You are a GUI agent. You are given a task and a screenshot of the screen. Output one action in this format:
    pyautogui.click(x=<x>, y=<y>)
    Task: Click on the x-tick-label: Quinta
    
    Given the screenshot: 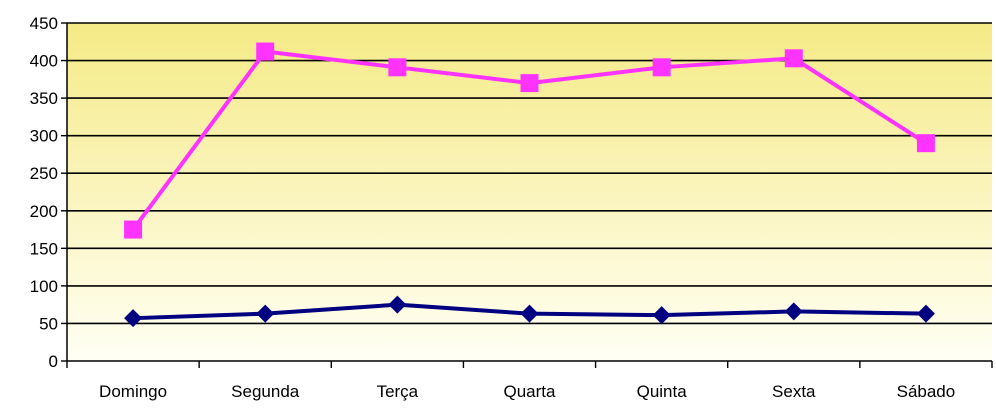 What is the action you would take?
    pyautogui.click(x=662, y=391)
    